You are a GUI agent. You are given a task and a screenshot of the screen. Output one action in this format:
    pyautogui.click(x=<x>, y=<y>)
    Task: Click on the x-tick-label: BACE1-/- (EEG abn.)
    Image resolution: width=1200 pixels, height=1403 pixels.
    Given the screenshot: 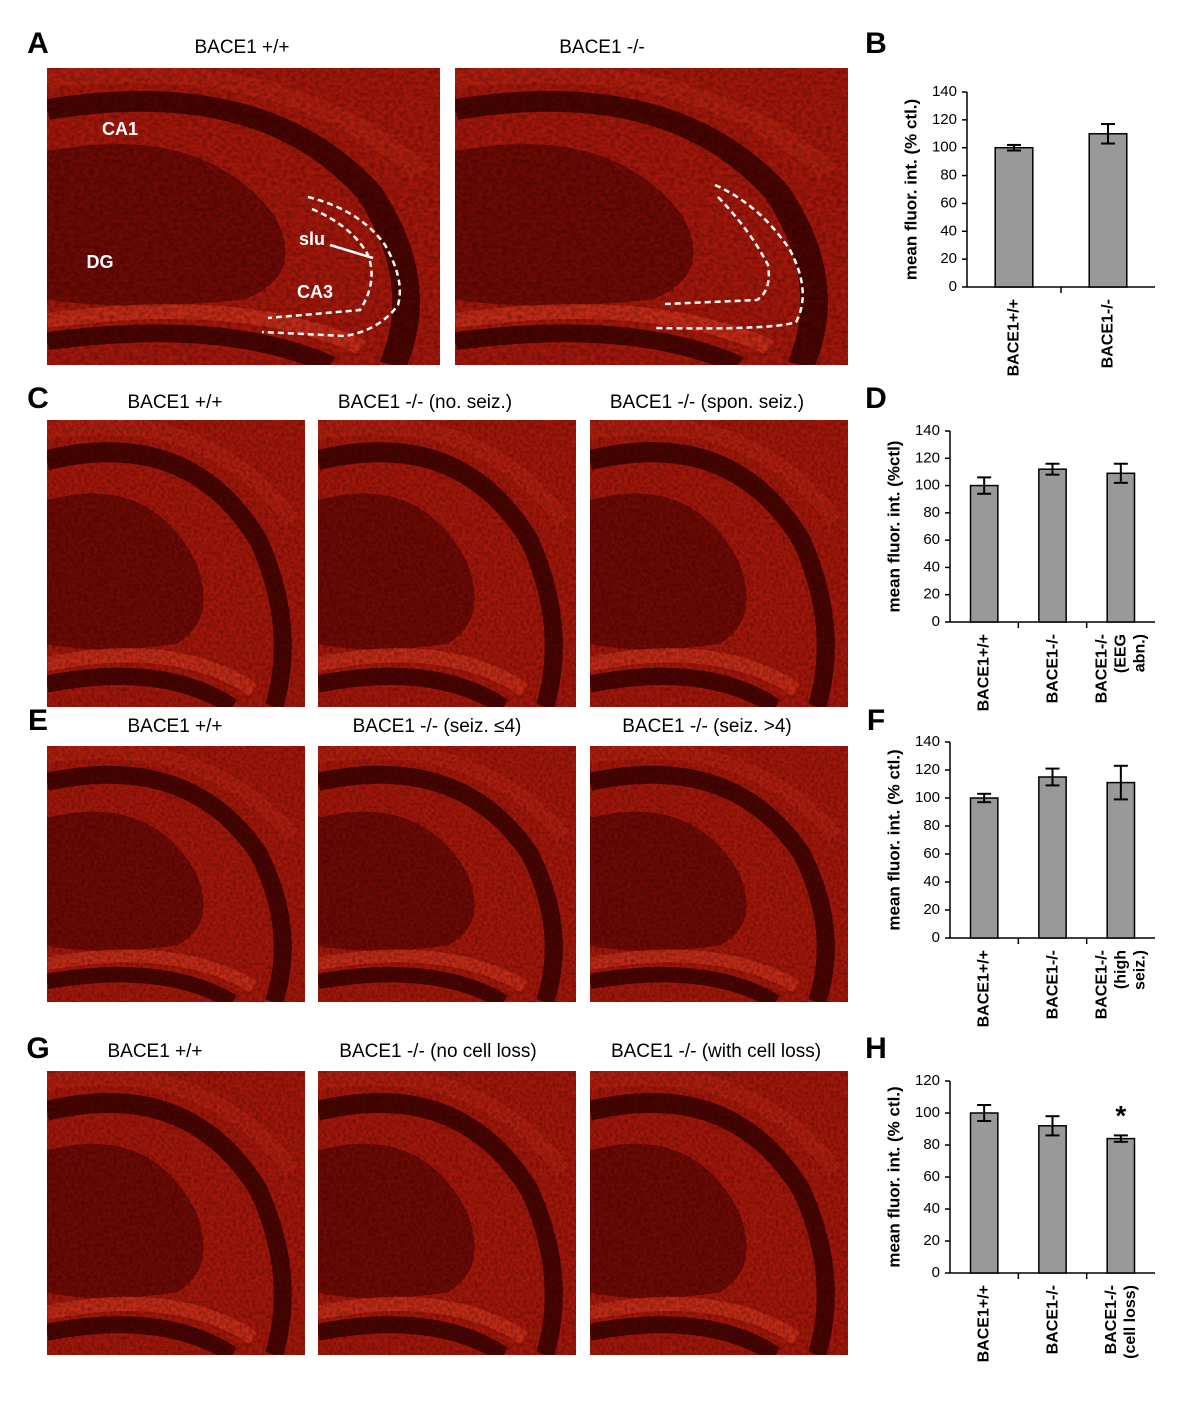 What is the action you would take?
    pyautogui.click(x=1121, y=669)
    